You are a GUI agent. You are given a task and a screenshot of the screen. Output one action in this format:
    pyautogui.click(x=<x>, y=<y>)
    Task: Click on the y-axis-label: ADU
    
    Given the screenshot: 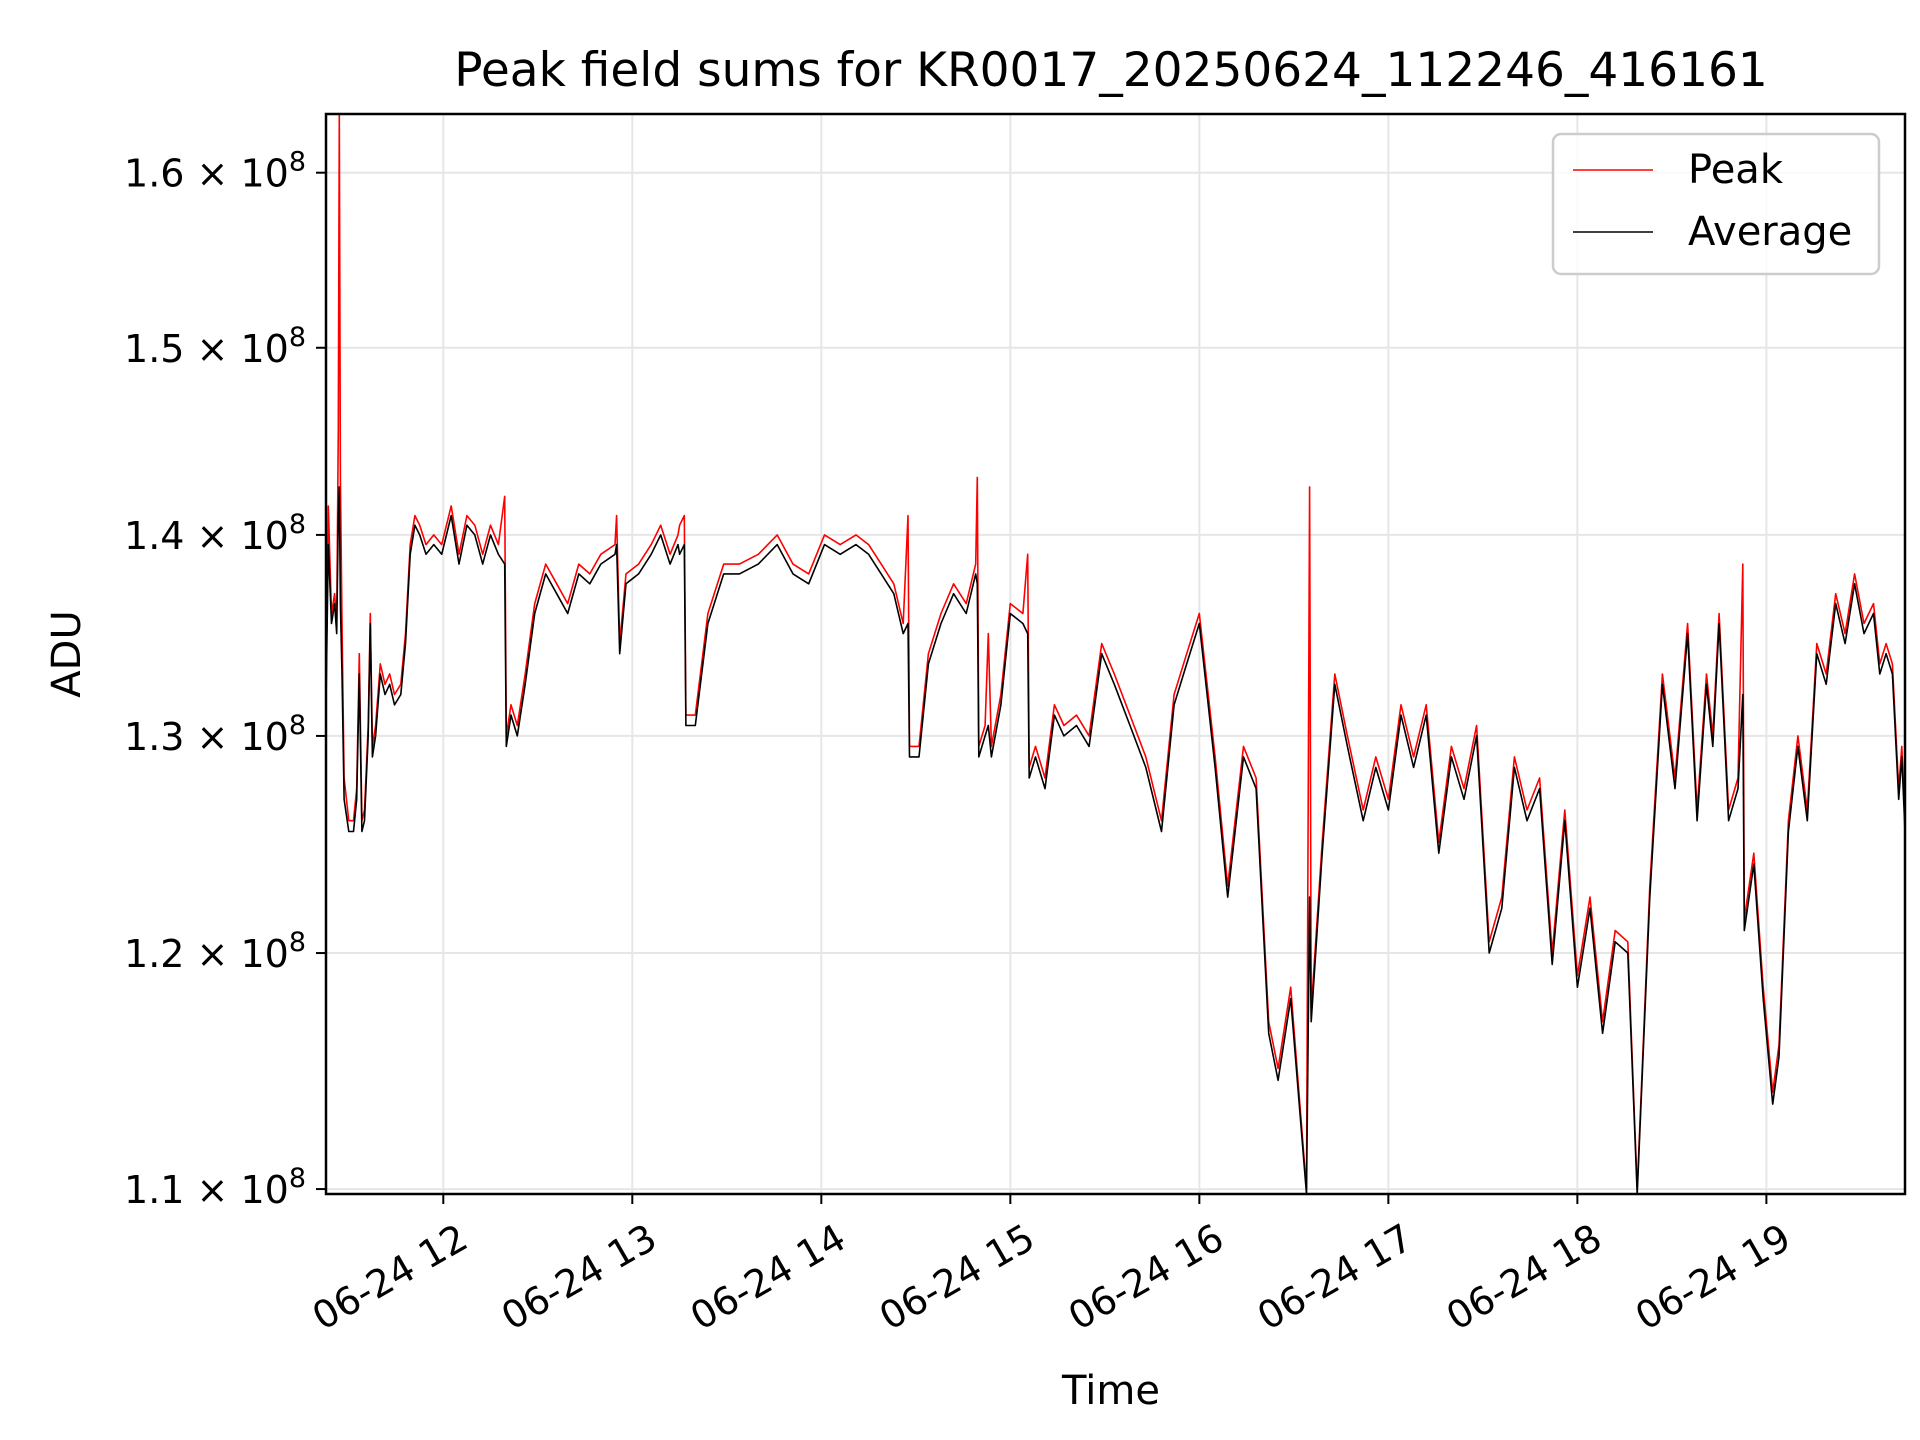 What is the action you would take?
    pyautogui.click(x=67, y=653)
    